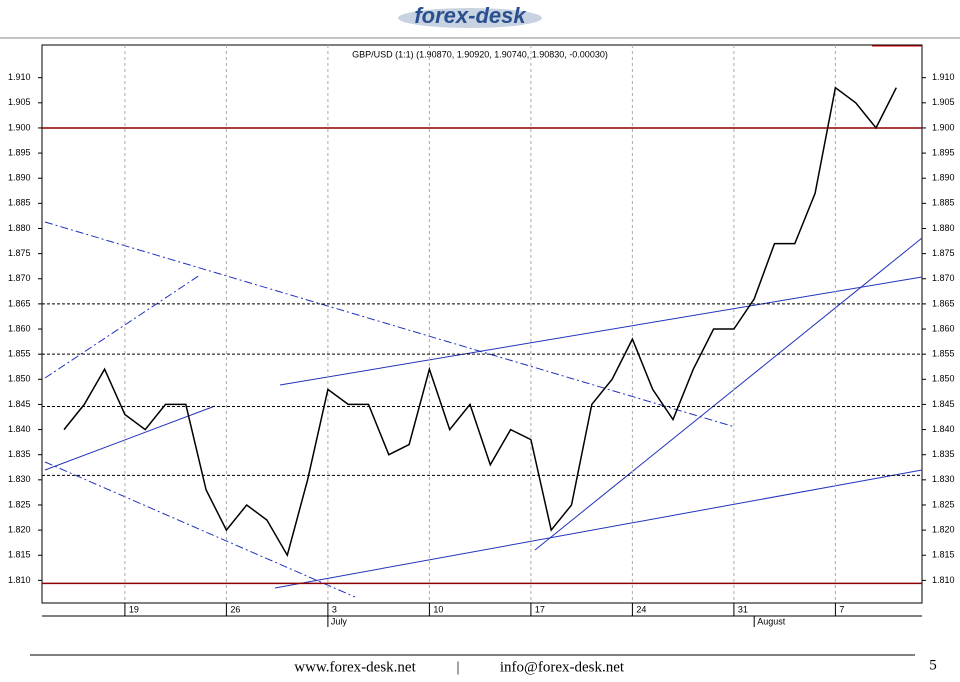 The height and width of the screenshot is (682, 960). What do you see at coordinates (438, 609) in the screenshot?
I see `x-tick-label: 10` at bounding box center [438, 609].